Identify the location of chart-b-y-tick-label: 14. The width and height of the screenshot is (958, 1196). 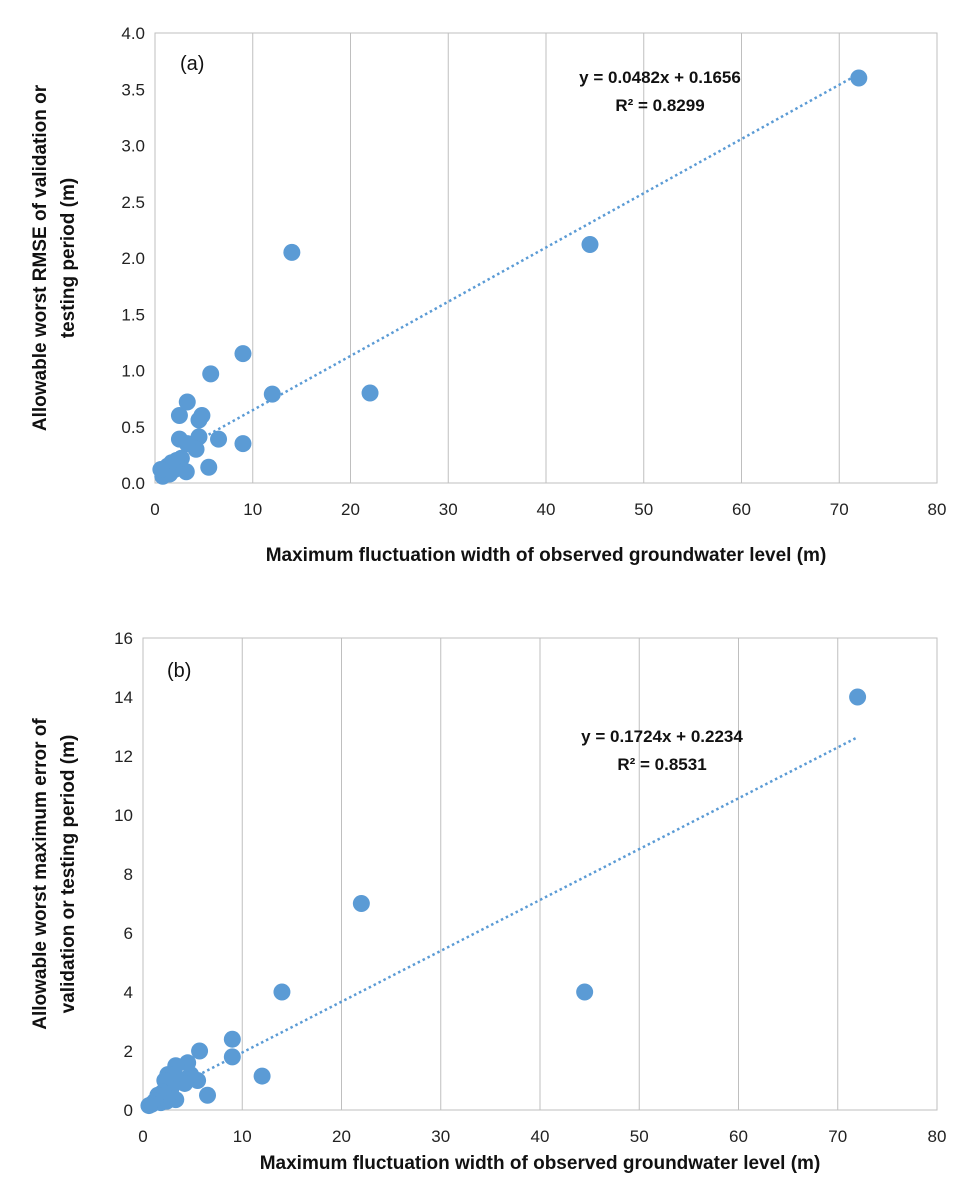
(123, 697).